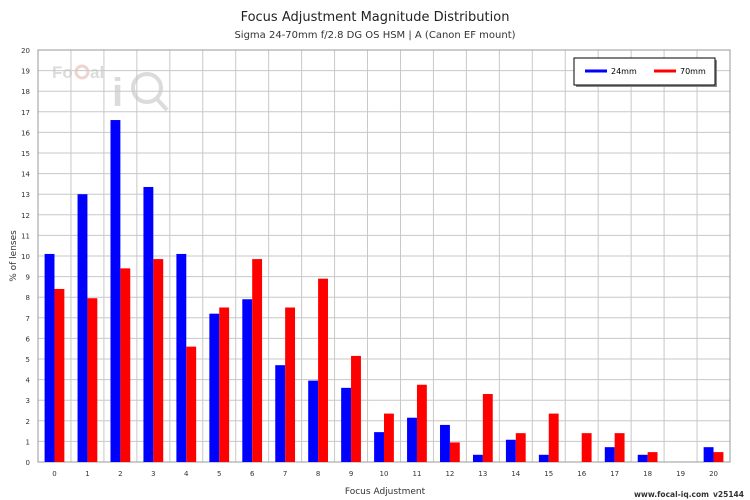 This screenshot has width=750, height=500. I want to click on x-tick-label: 10, so click(384, 474).